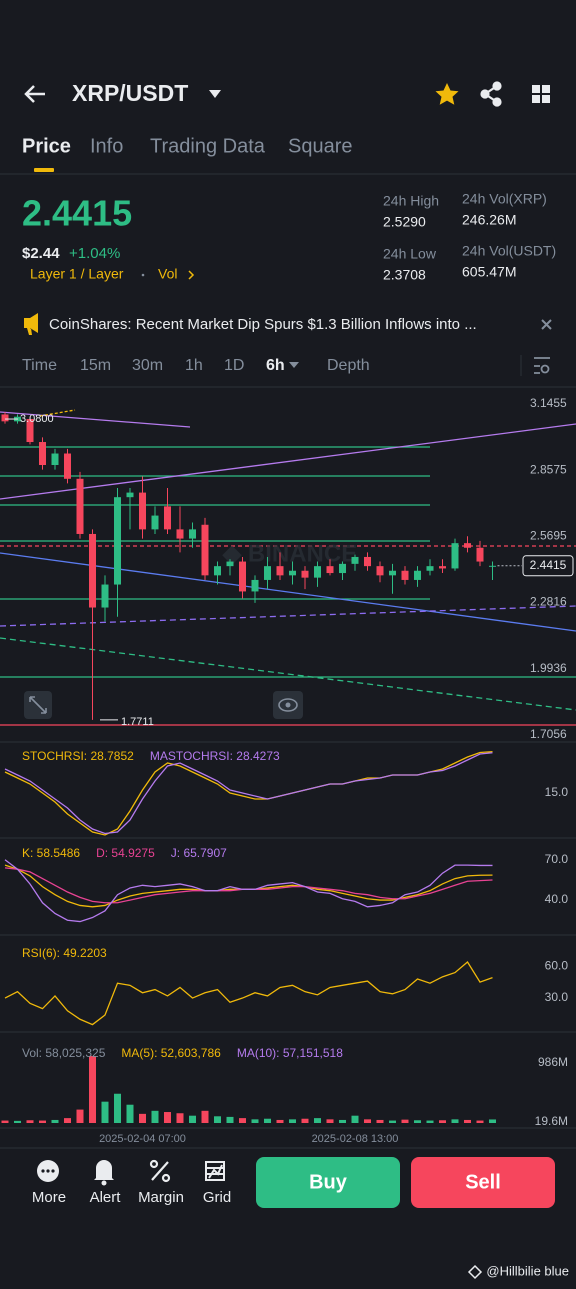 This screenshot has width=576, height=1289. Describe the element at coordinates (542, 365) in the screenshot. I see `settings-icon` at that location.